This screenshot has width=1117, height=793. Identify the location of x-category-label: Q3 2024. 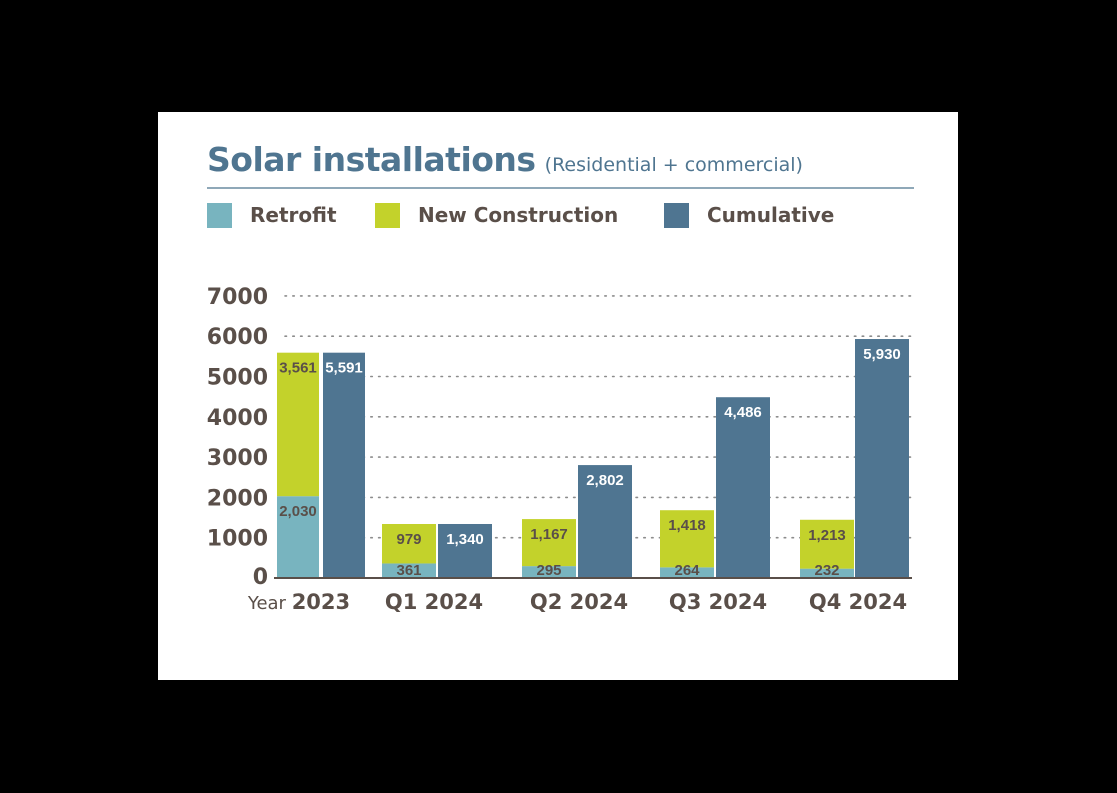
(718, 602).